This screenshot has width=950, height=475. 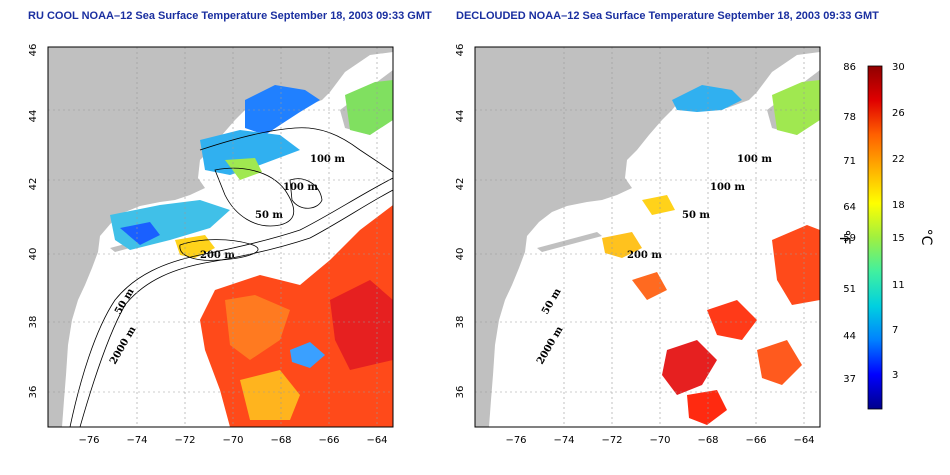 I want to click on fahrenheit-tick: 71, so click(x=849, y=161).